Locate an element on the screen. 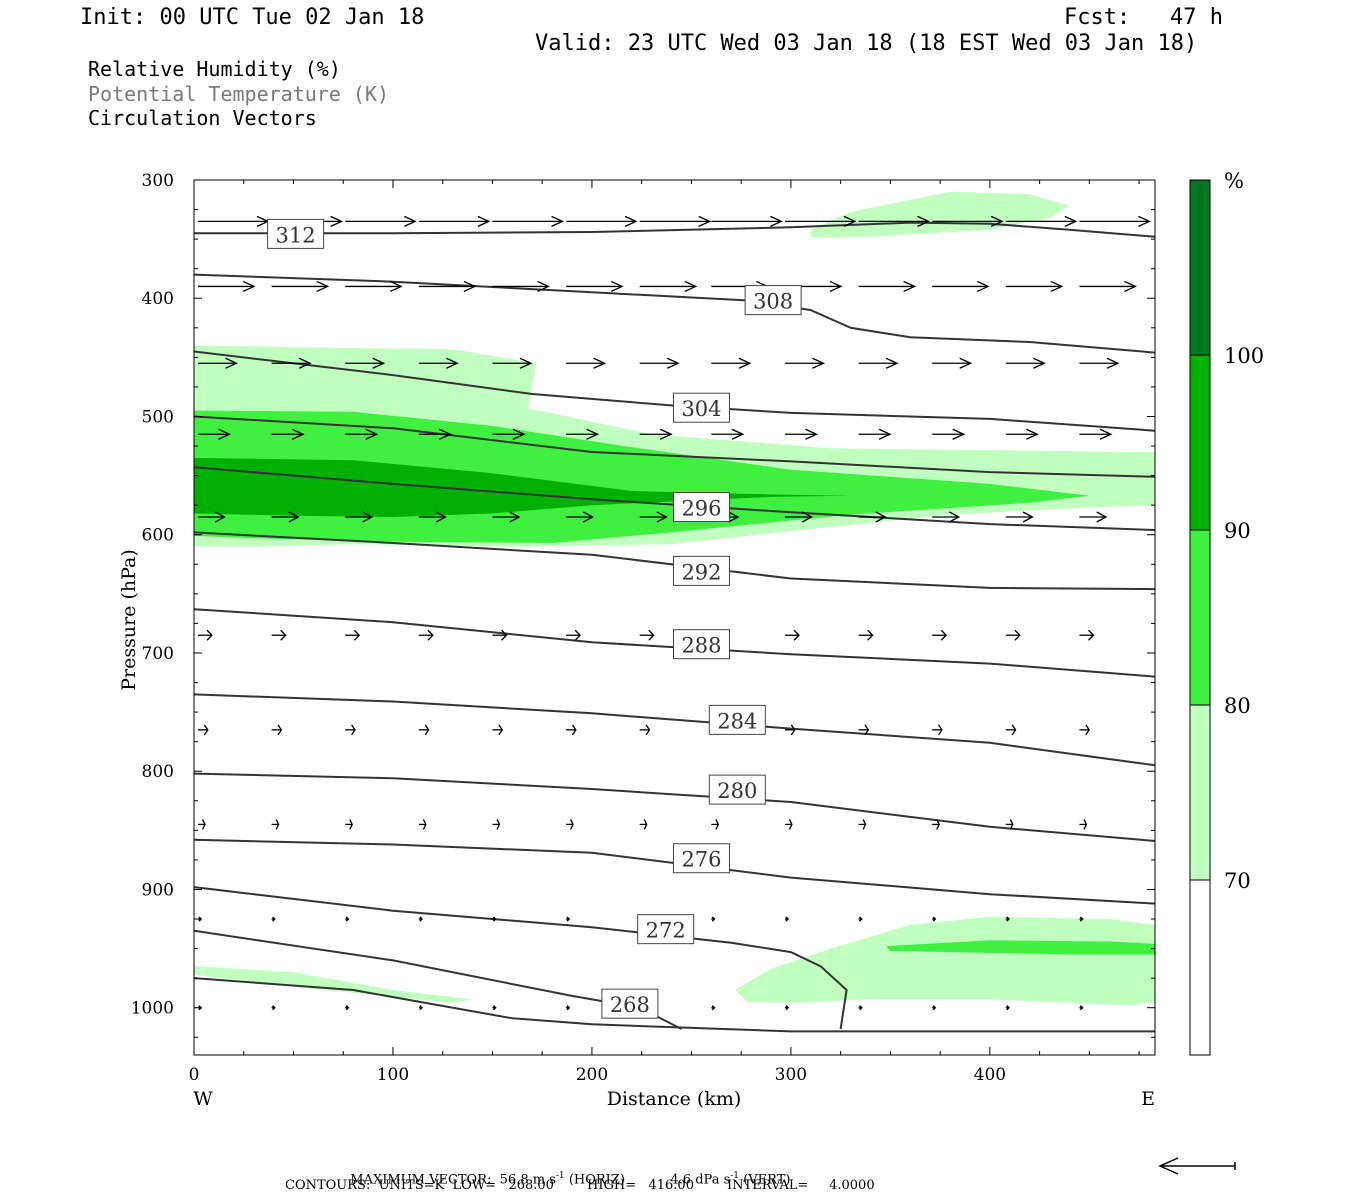  y-tick-label-900: 900 is located at coordinates (158, 890).